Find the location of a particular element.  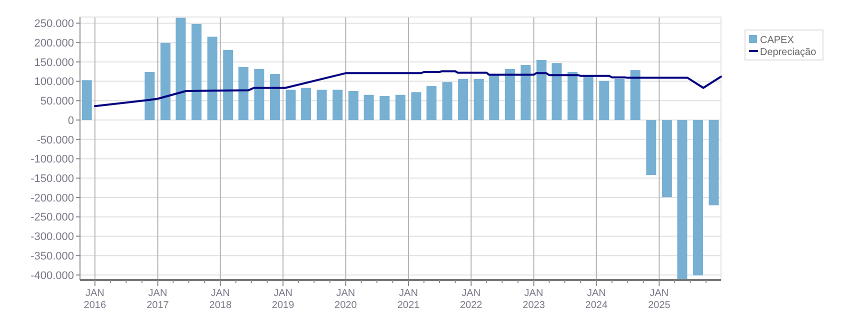

y-tick-label: 100.000 is located at coordinates (54, 82).